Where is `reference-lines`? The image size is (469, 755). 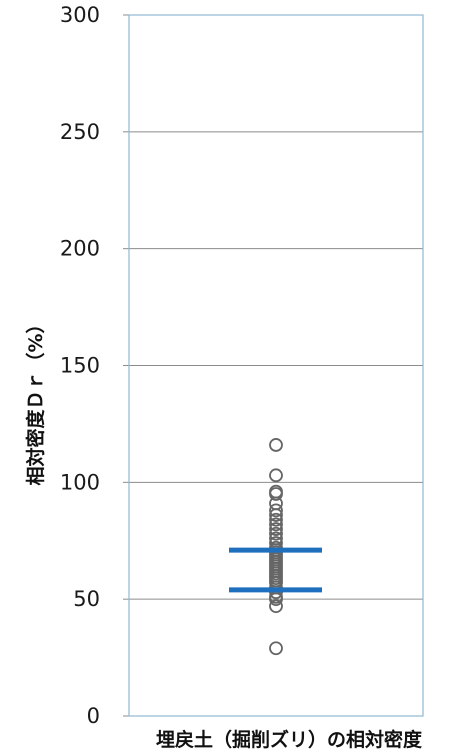 reference-lines is located at coordinates (275, 570).